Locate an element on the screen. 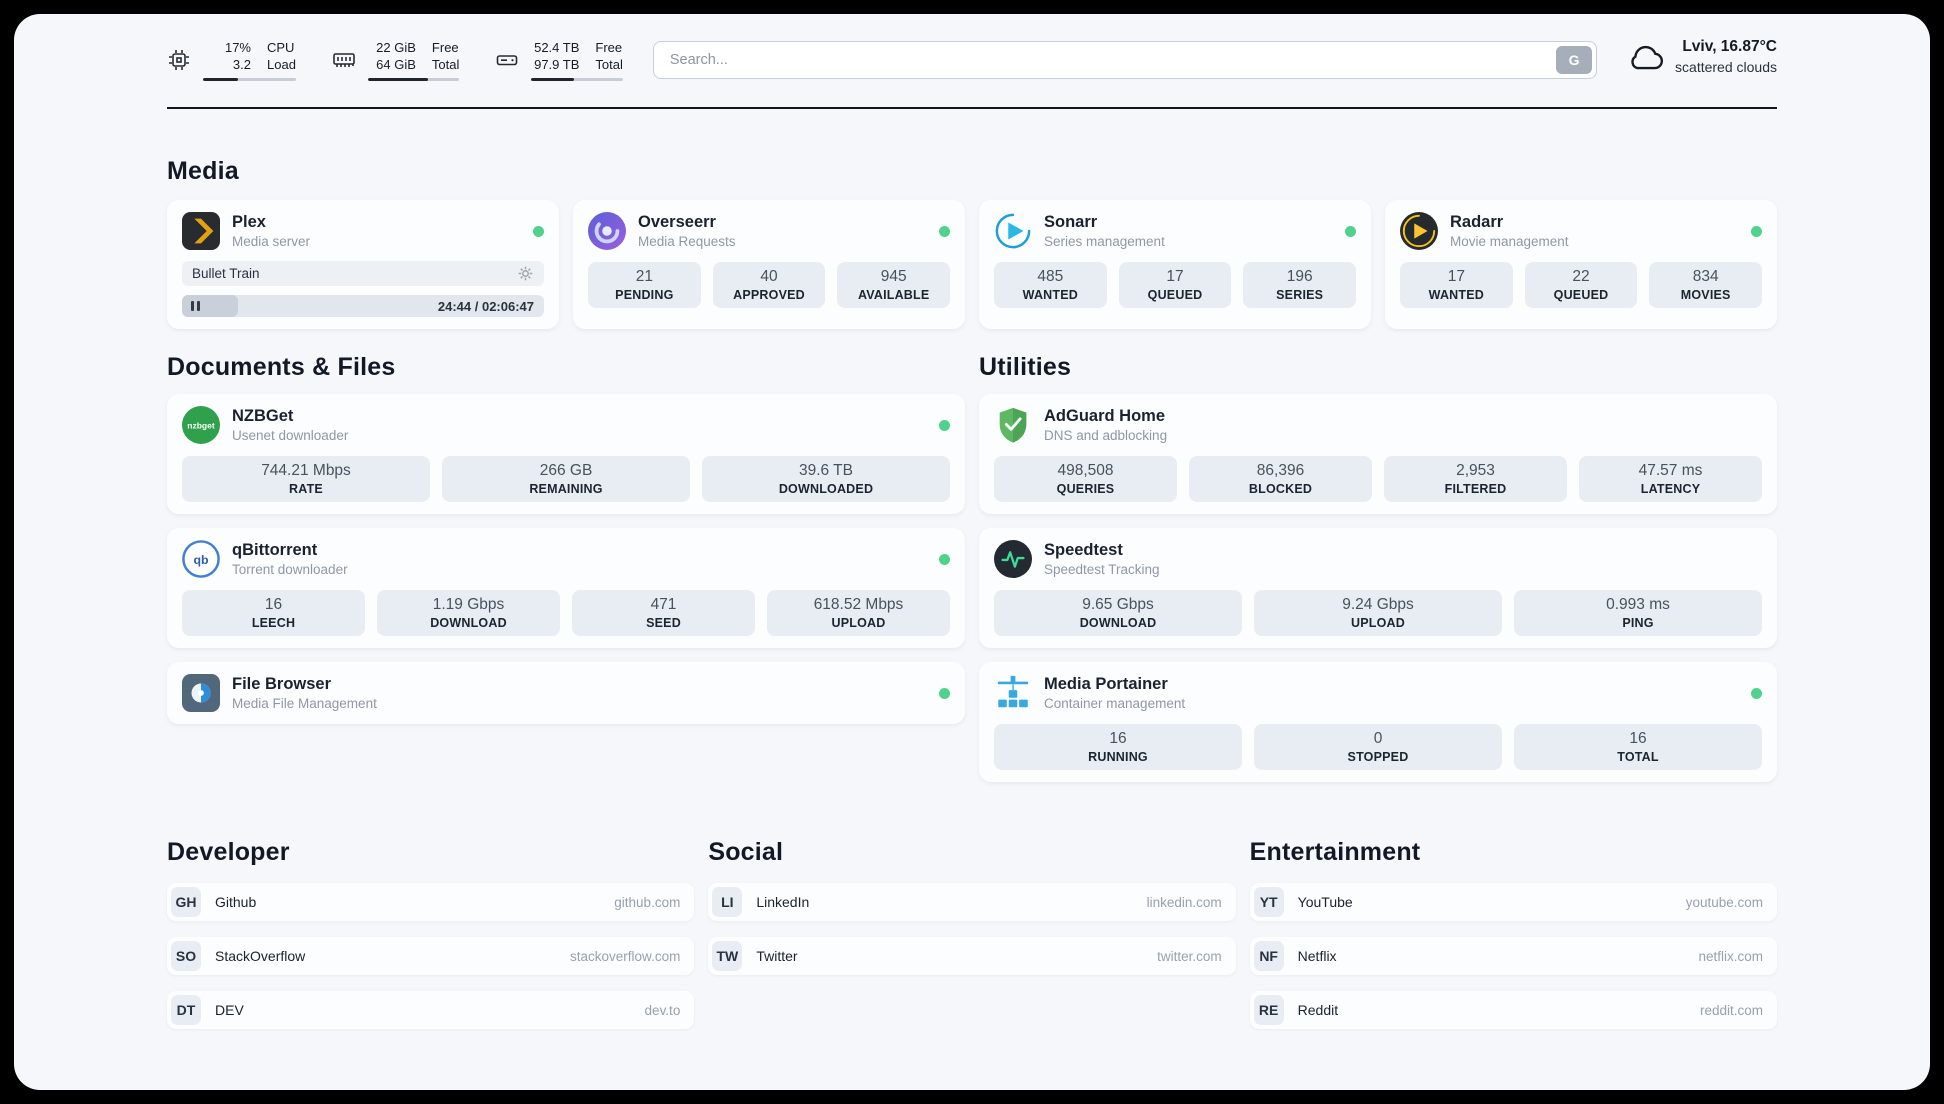 The height and width of the screenshot is (1104, 1944). stat-value: 2,953 is located at coordinates (1475, 470).